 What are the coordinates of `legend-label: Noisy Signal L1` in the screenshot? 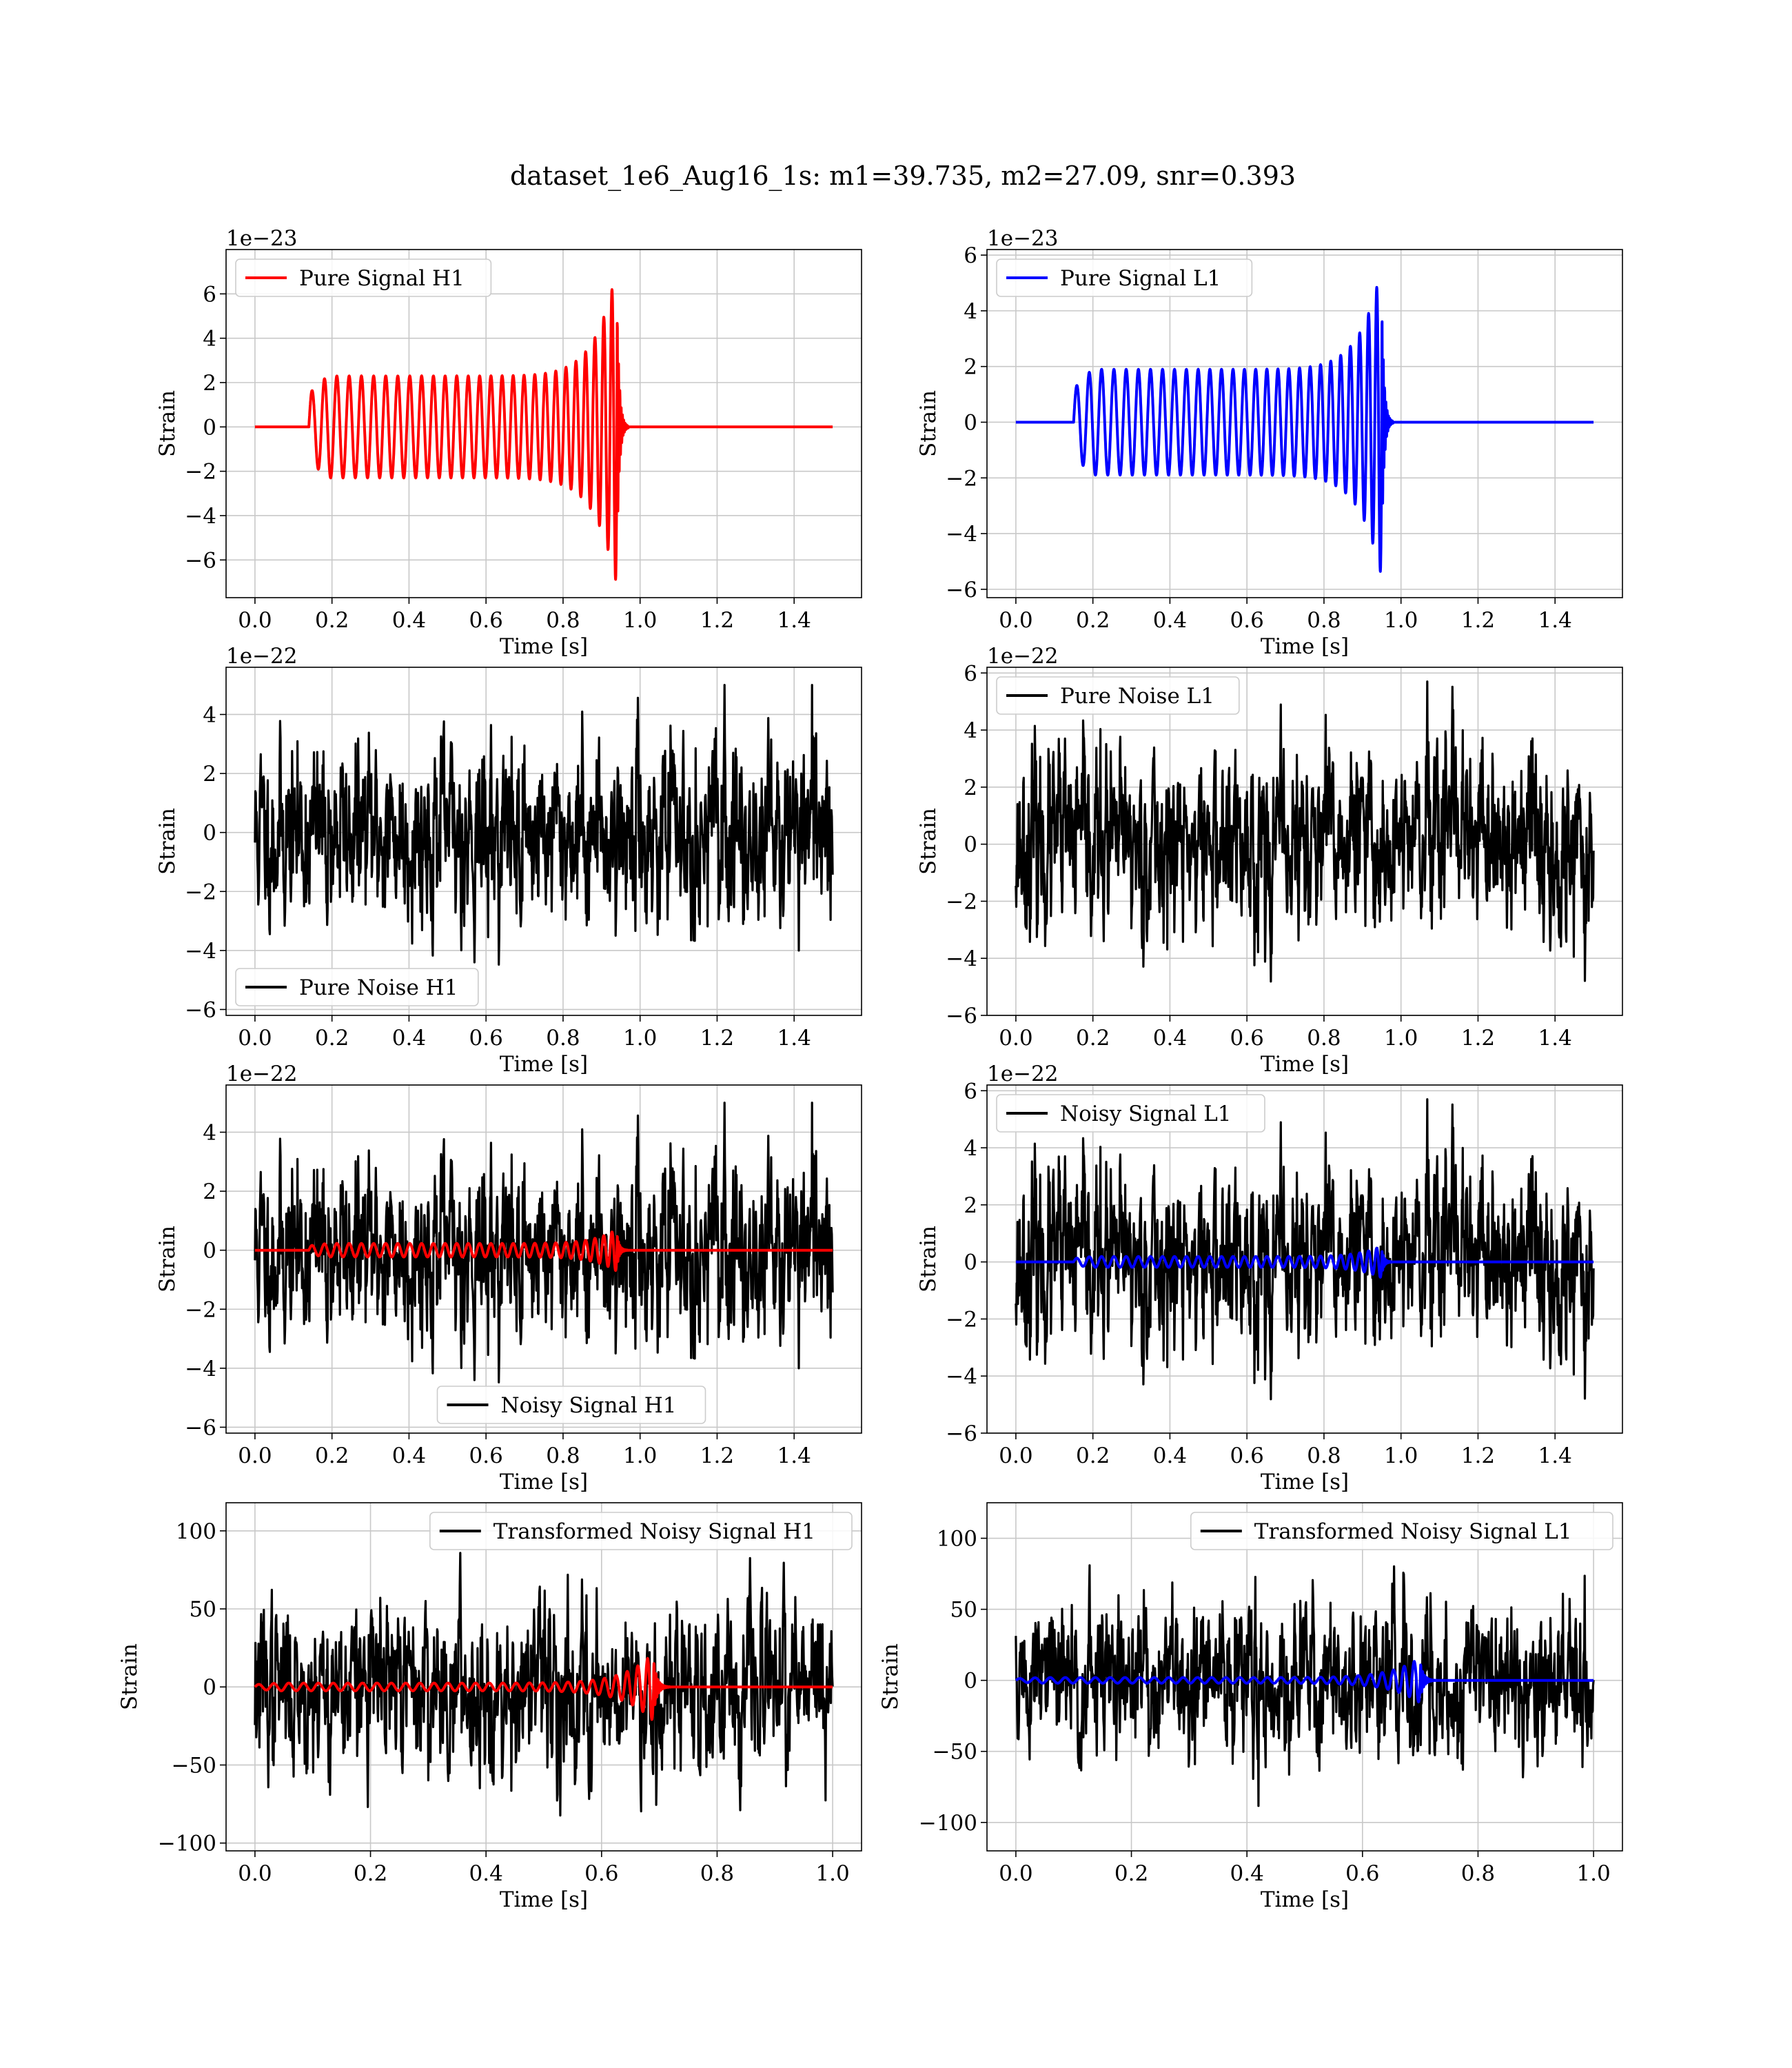 It's located at (1146, 1114).